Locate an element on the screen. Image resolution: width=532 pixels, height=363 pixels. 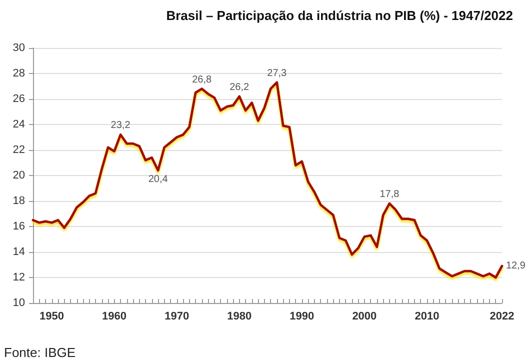
data-label: 17,8 is located at coordinates (390, 194).